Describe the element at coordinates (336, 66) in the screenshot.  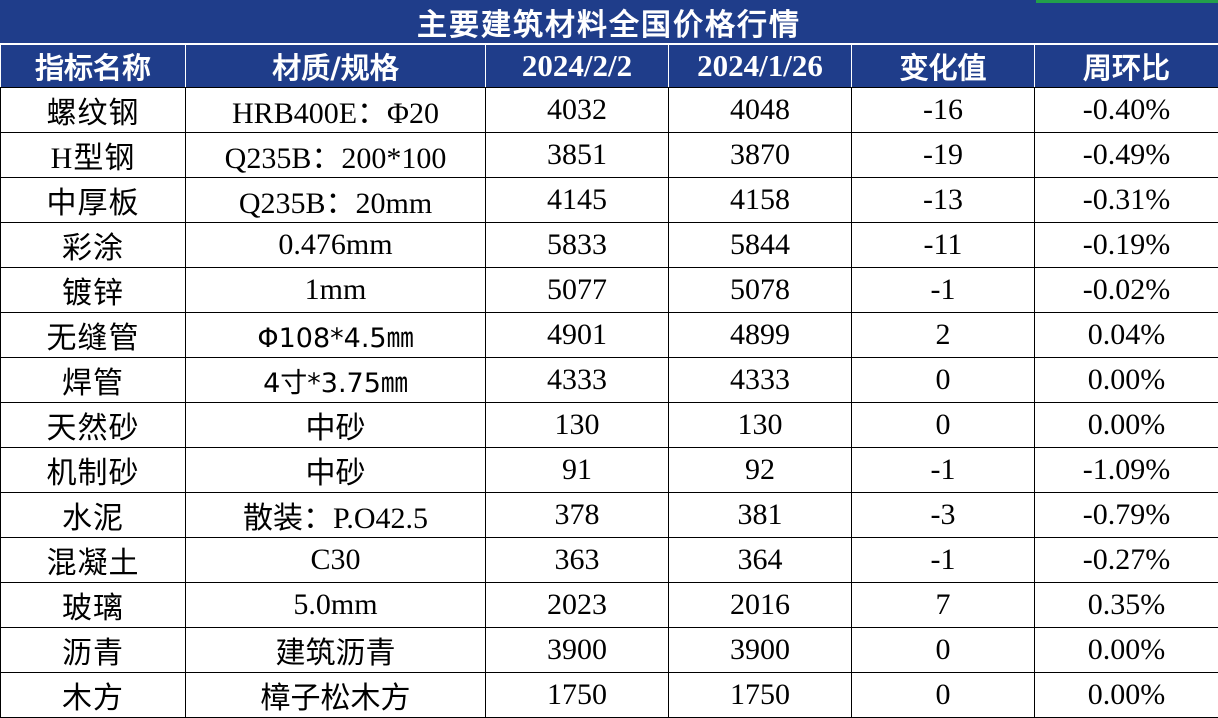
I see `header-spec: 材质/规格` at that location.